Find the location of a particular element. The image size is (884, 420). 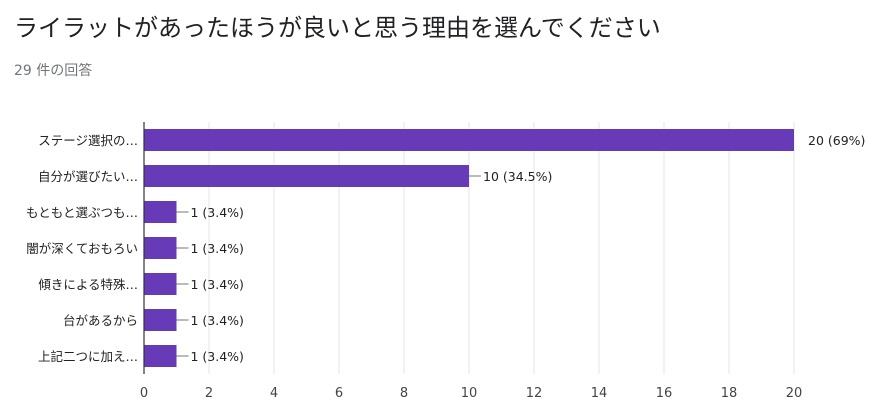

x-tick-label-2: 4 is located at coordinates (274, 393).